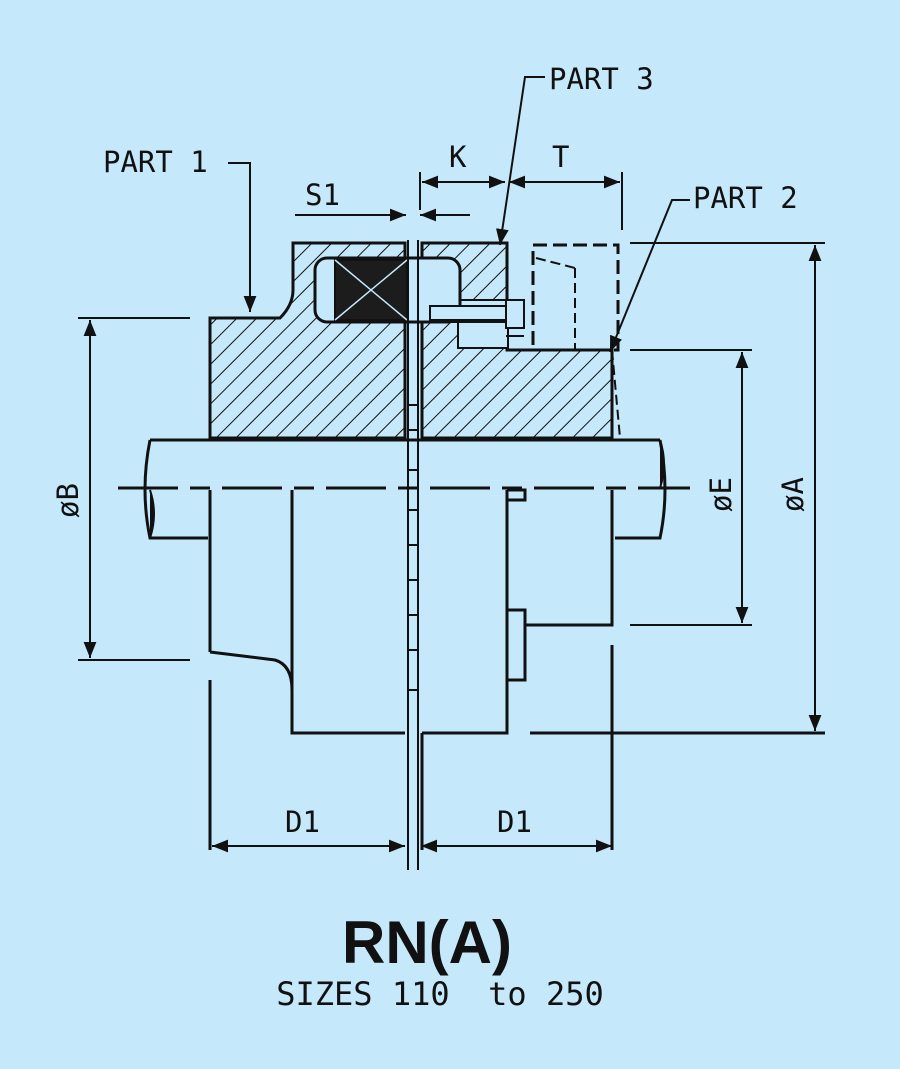 This screenshot has height=1069, width=900. What do you see at coordinates (155, 162) in the screenshot?
I see `label-part-1: PART 1` at bounding box center [155, 162].